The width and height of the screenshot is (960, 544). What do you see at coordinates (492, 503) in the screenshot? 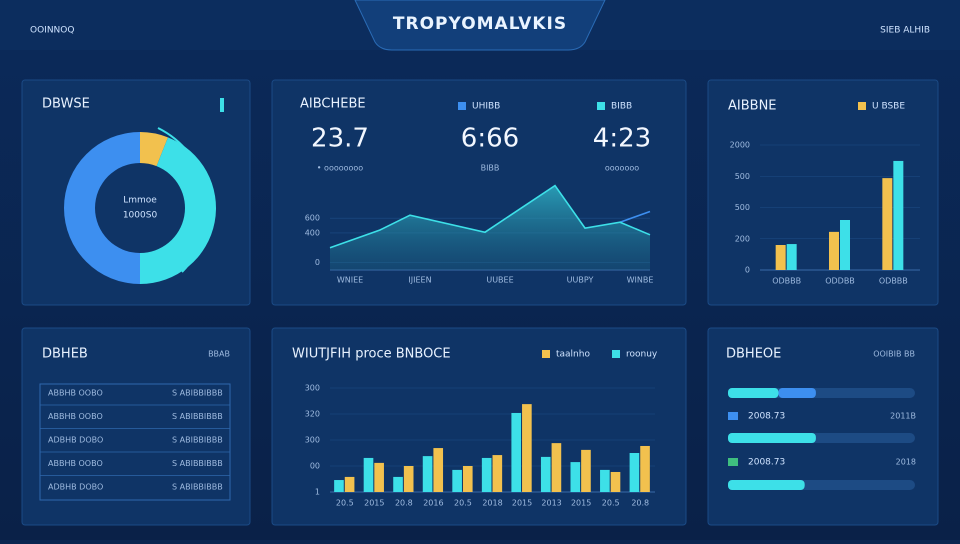
I see `x-tick-label: 2018` at bounding box center [492, 503].